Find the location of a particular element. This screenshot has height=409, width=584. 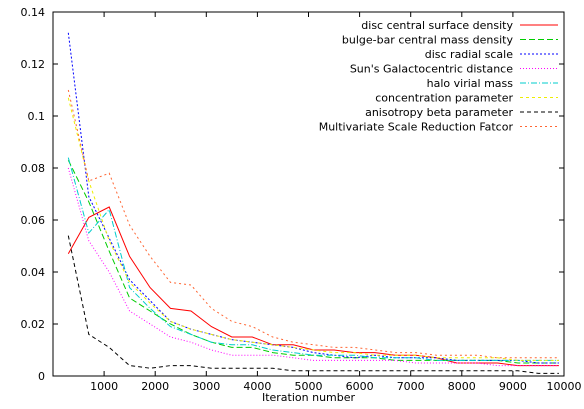

x-tick-label: 9000 is located at coordinates (513, 386).